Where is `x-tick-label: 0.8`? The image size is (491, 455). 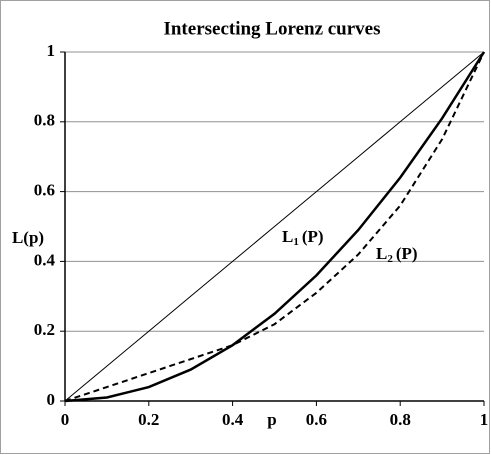 x-tick-label: 0.8 is located at coordinates (400, 419).